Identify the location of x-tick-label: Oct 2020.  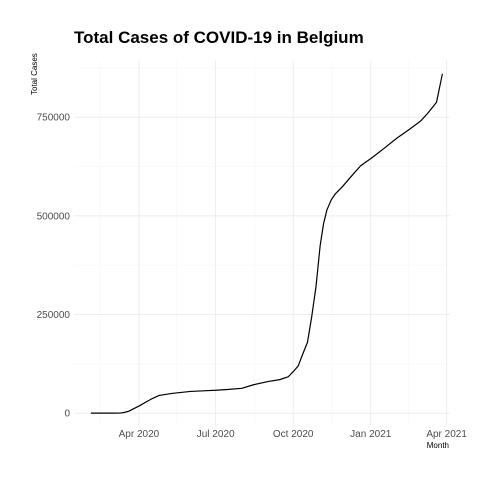
(293, 434).